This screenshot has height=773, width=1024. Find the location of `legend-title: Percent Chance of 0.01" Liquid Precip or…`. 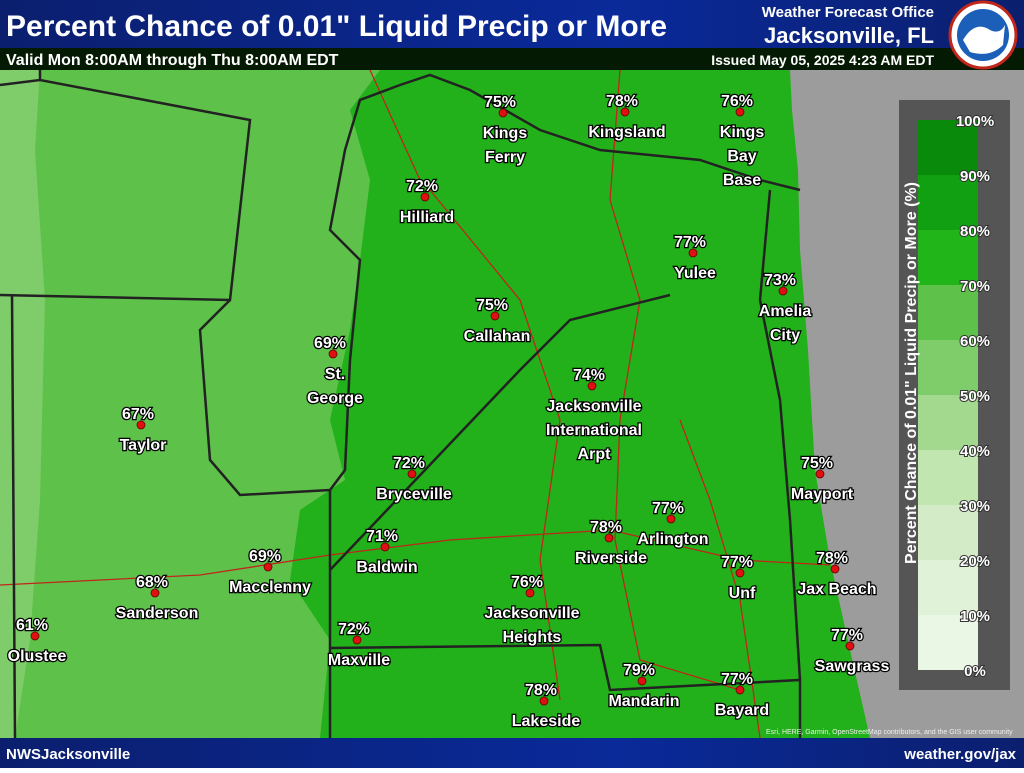

legend-title: Percent Chance of 0.01" Liquid Precip or… is located at coordinates (911, 373).